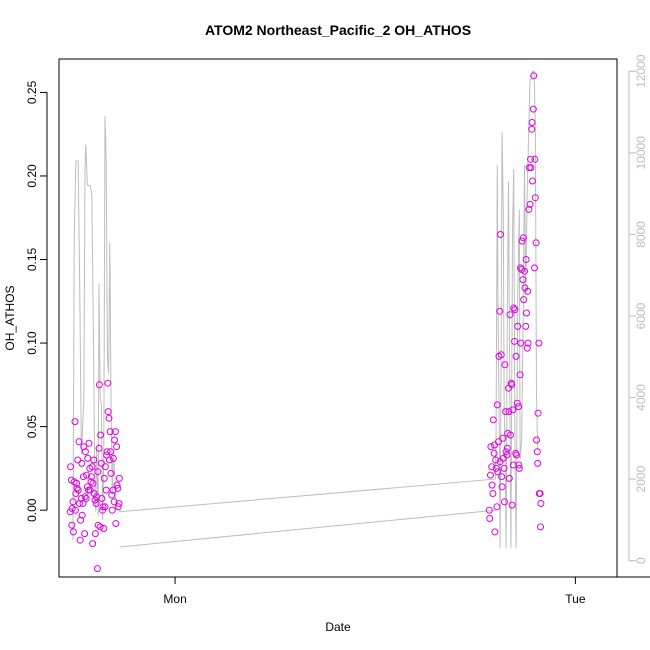  What do you see at coordinates (32, 259) in the screenshot?
I see `y-tick-label: 0.15` at bounding box center [32, 259].